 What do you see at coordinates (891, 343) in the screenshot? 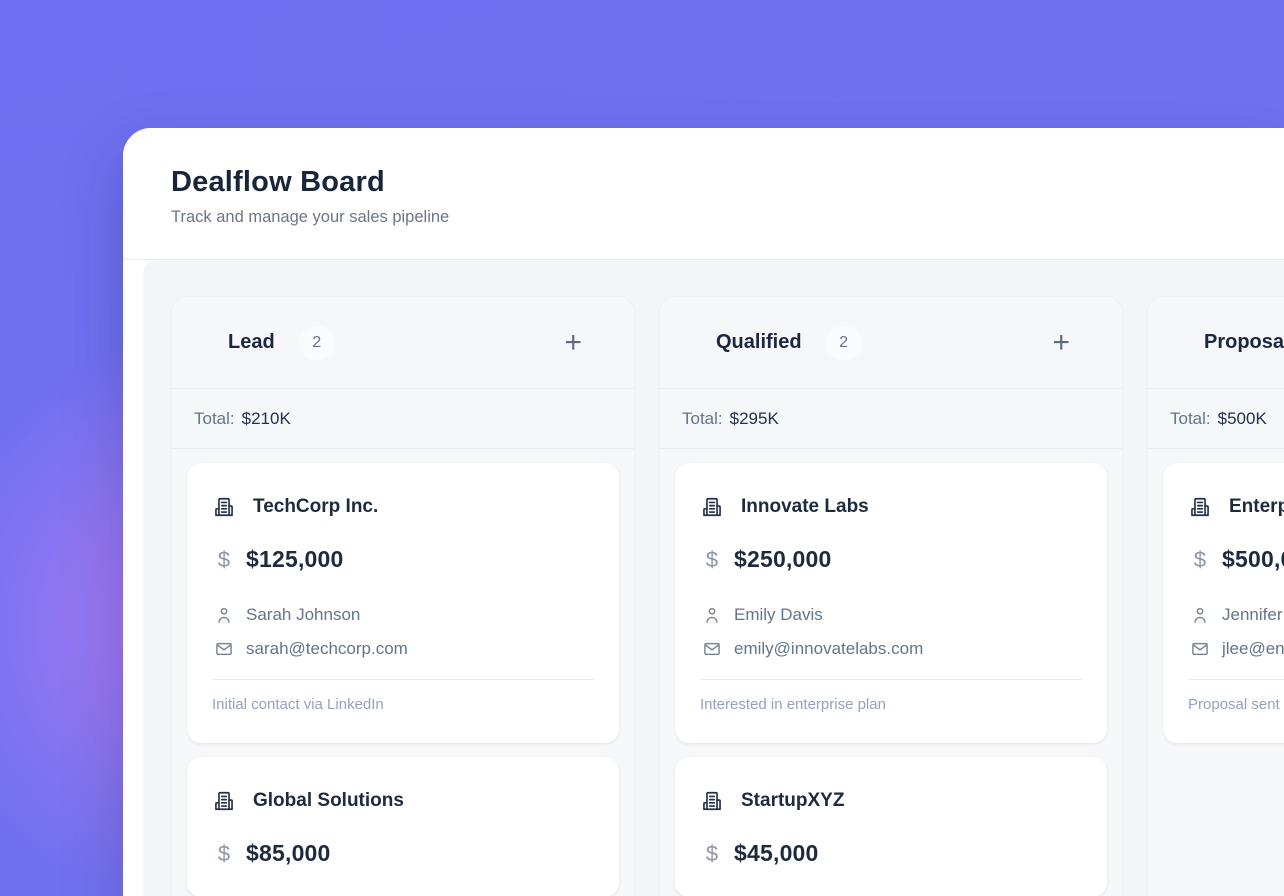
I see `column-qualified-header: Qualified 2 +` at bounding box center [891, 343].